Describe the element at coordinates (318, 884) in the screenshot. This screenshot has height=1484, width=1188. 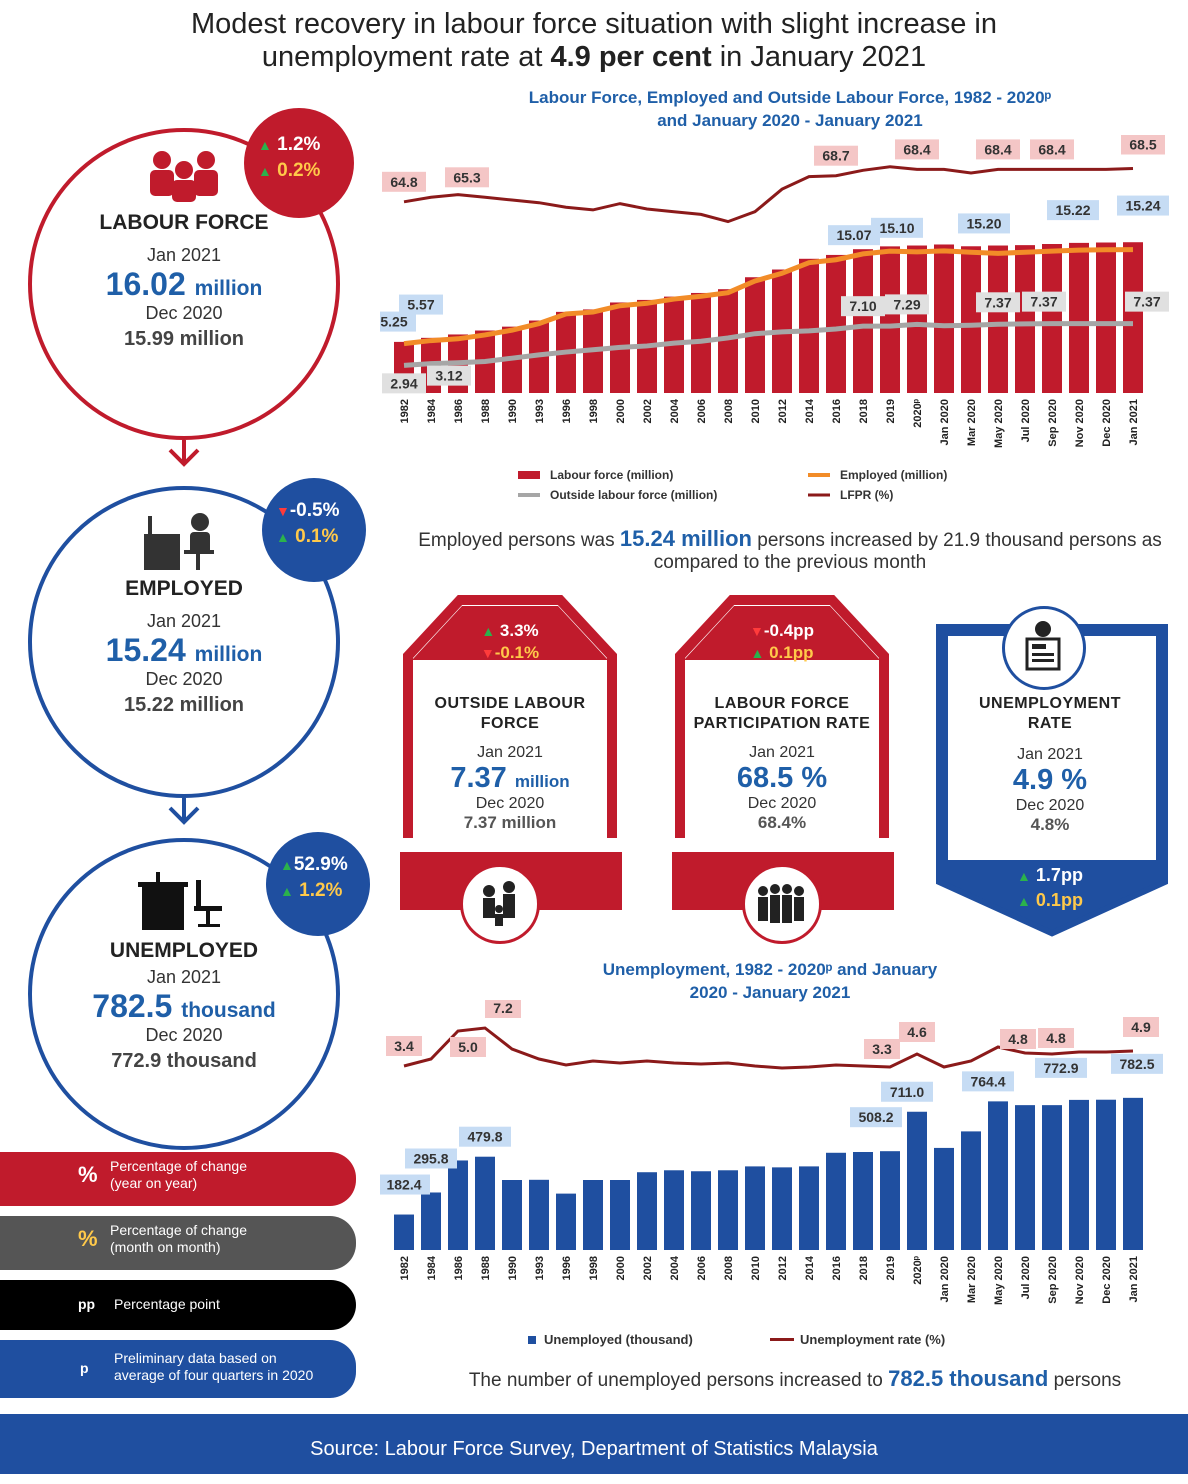
I see `unemployed-change-badge: ▲52.9% ▲ 1.2%` at that location.